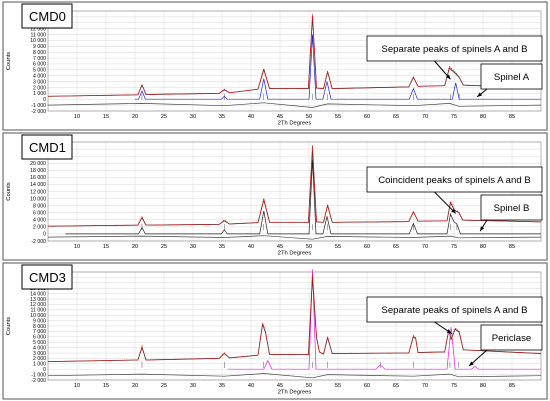 The height and width of the screenshot is (401, 550). I want to click on panel-label: CMD0, so click(47, 16).